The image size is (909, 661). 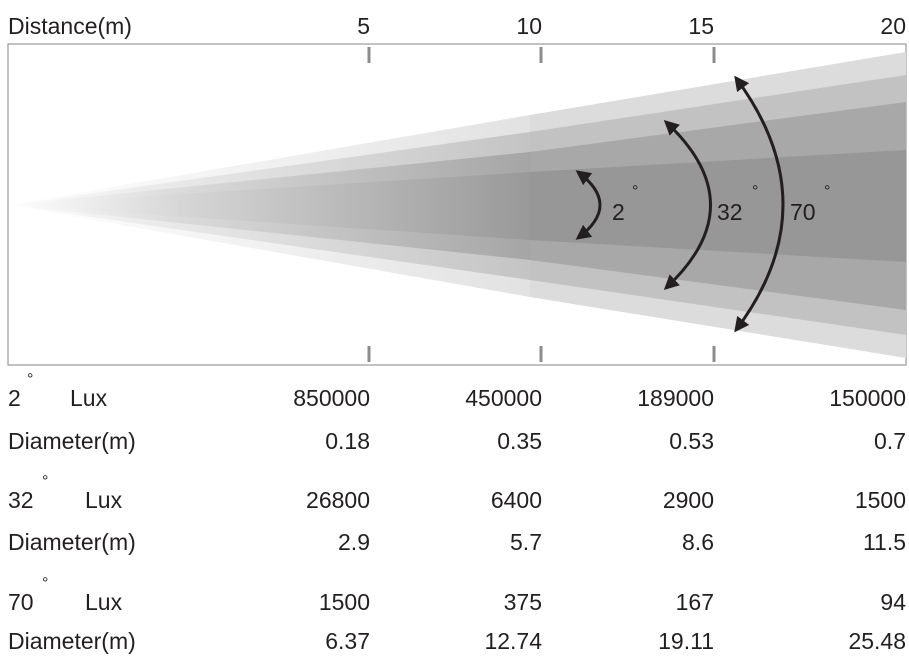 I want to click on arrow-32-deg, so click(x=687, y=205).